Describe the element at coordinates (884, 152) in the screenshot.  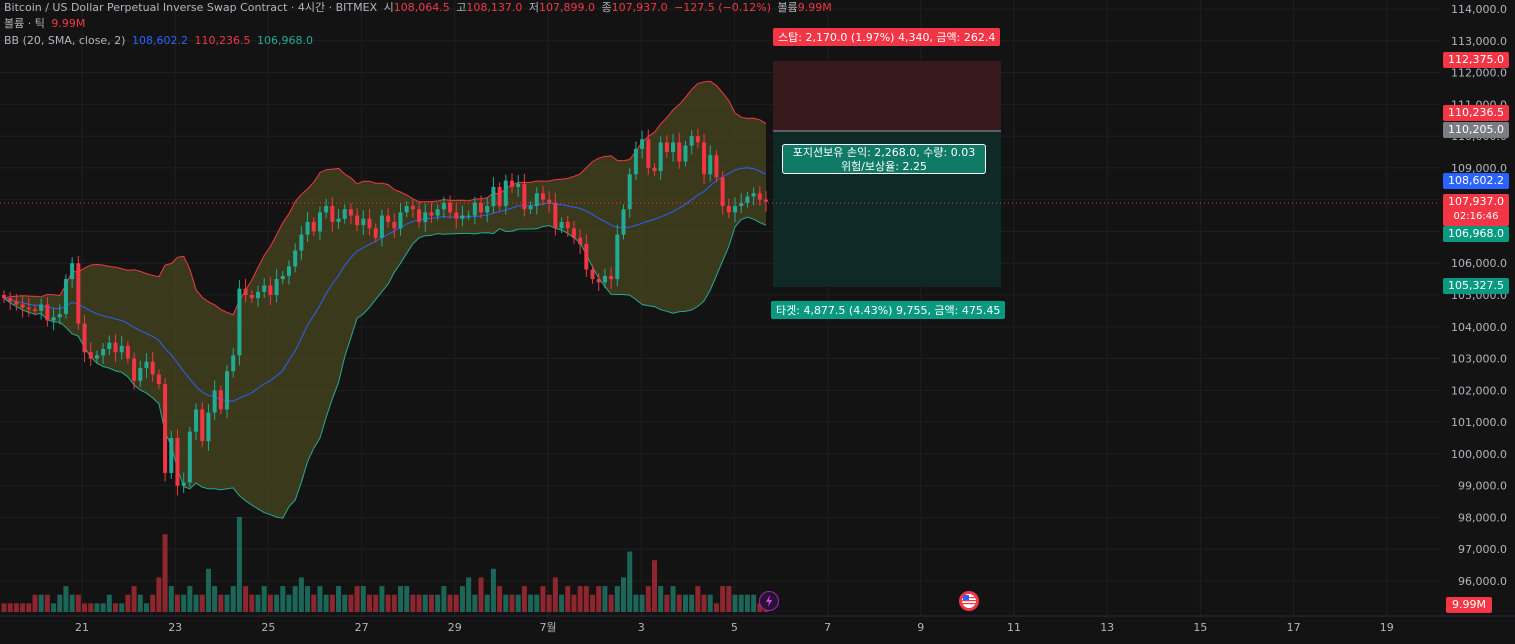
I see `position-pnl-text: 포지션보유 손익: 2,268.0, 수량: 0.03` at that location.